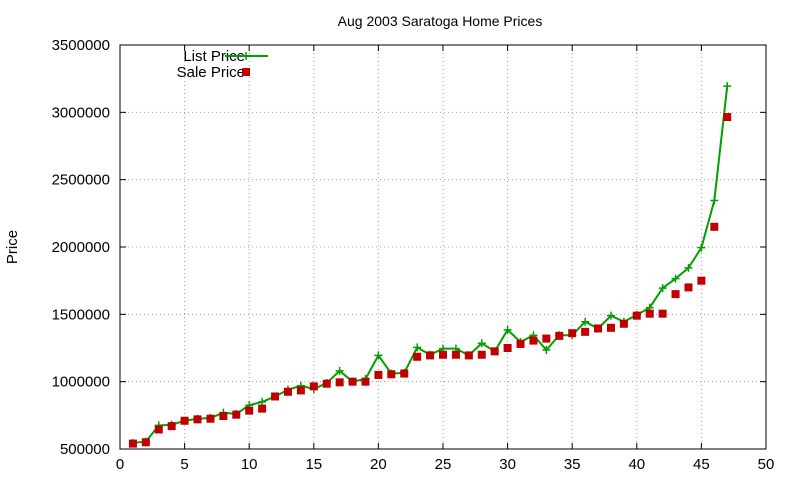 Image resolution: width=800 pixels, height=480 pixels. I want to click on y-tick-label: 2000000, so click(81, 247).